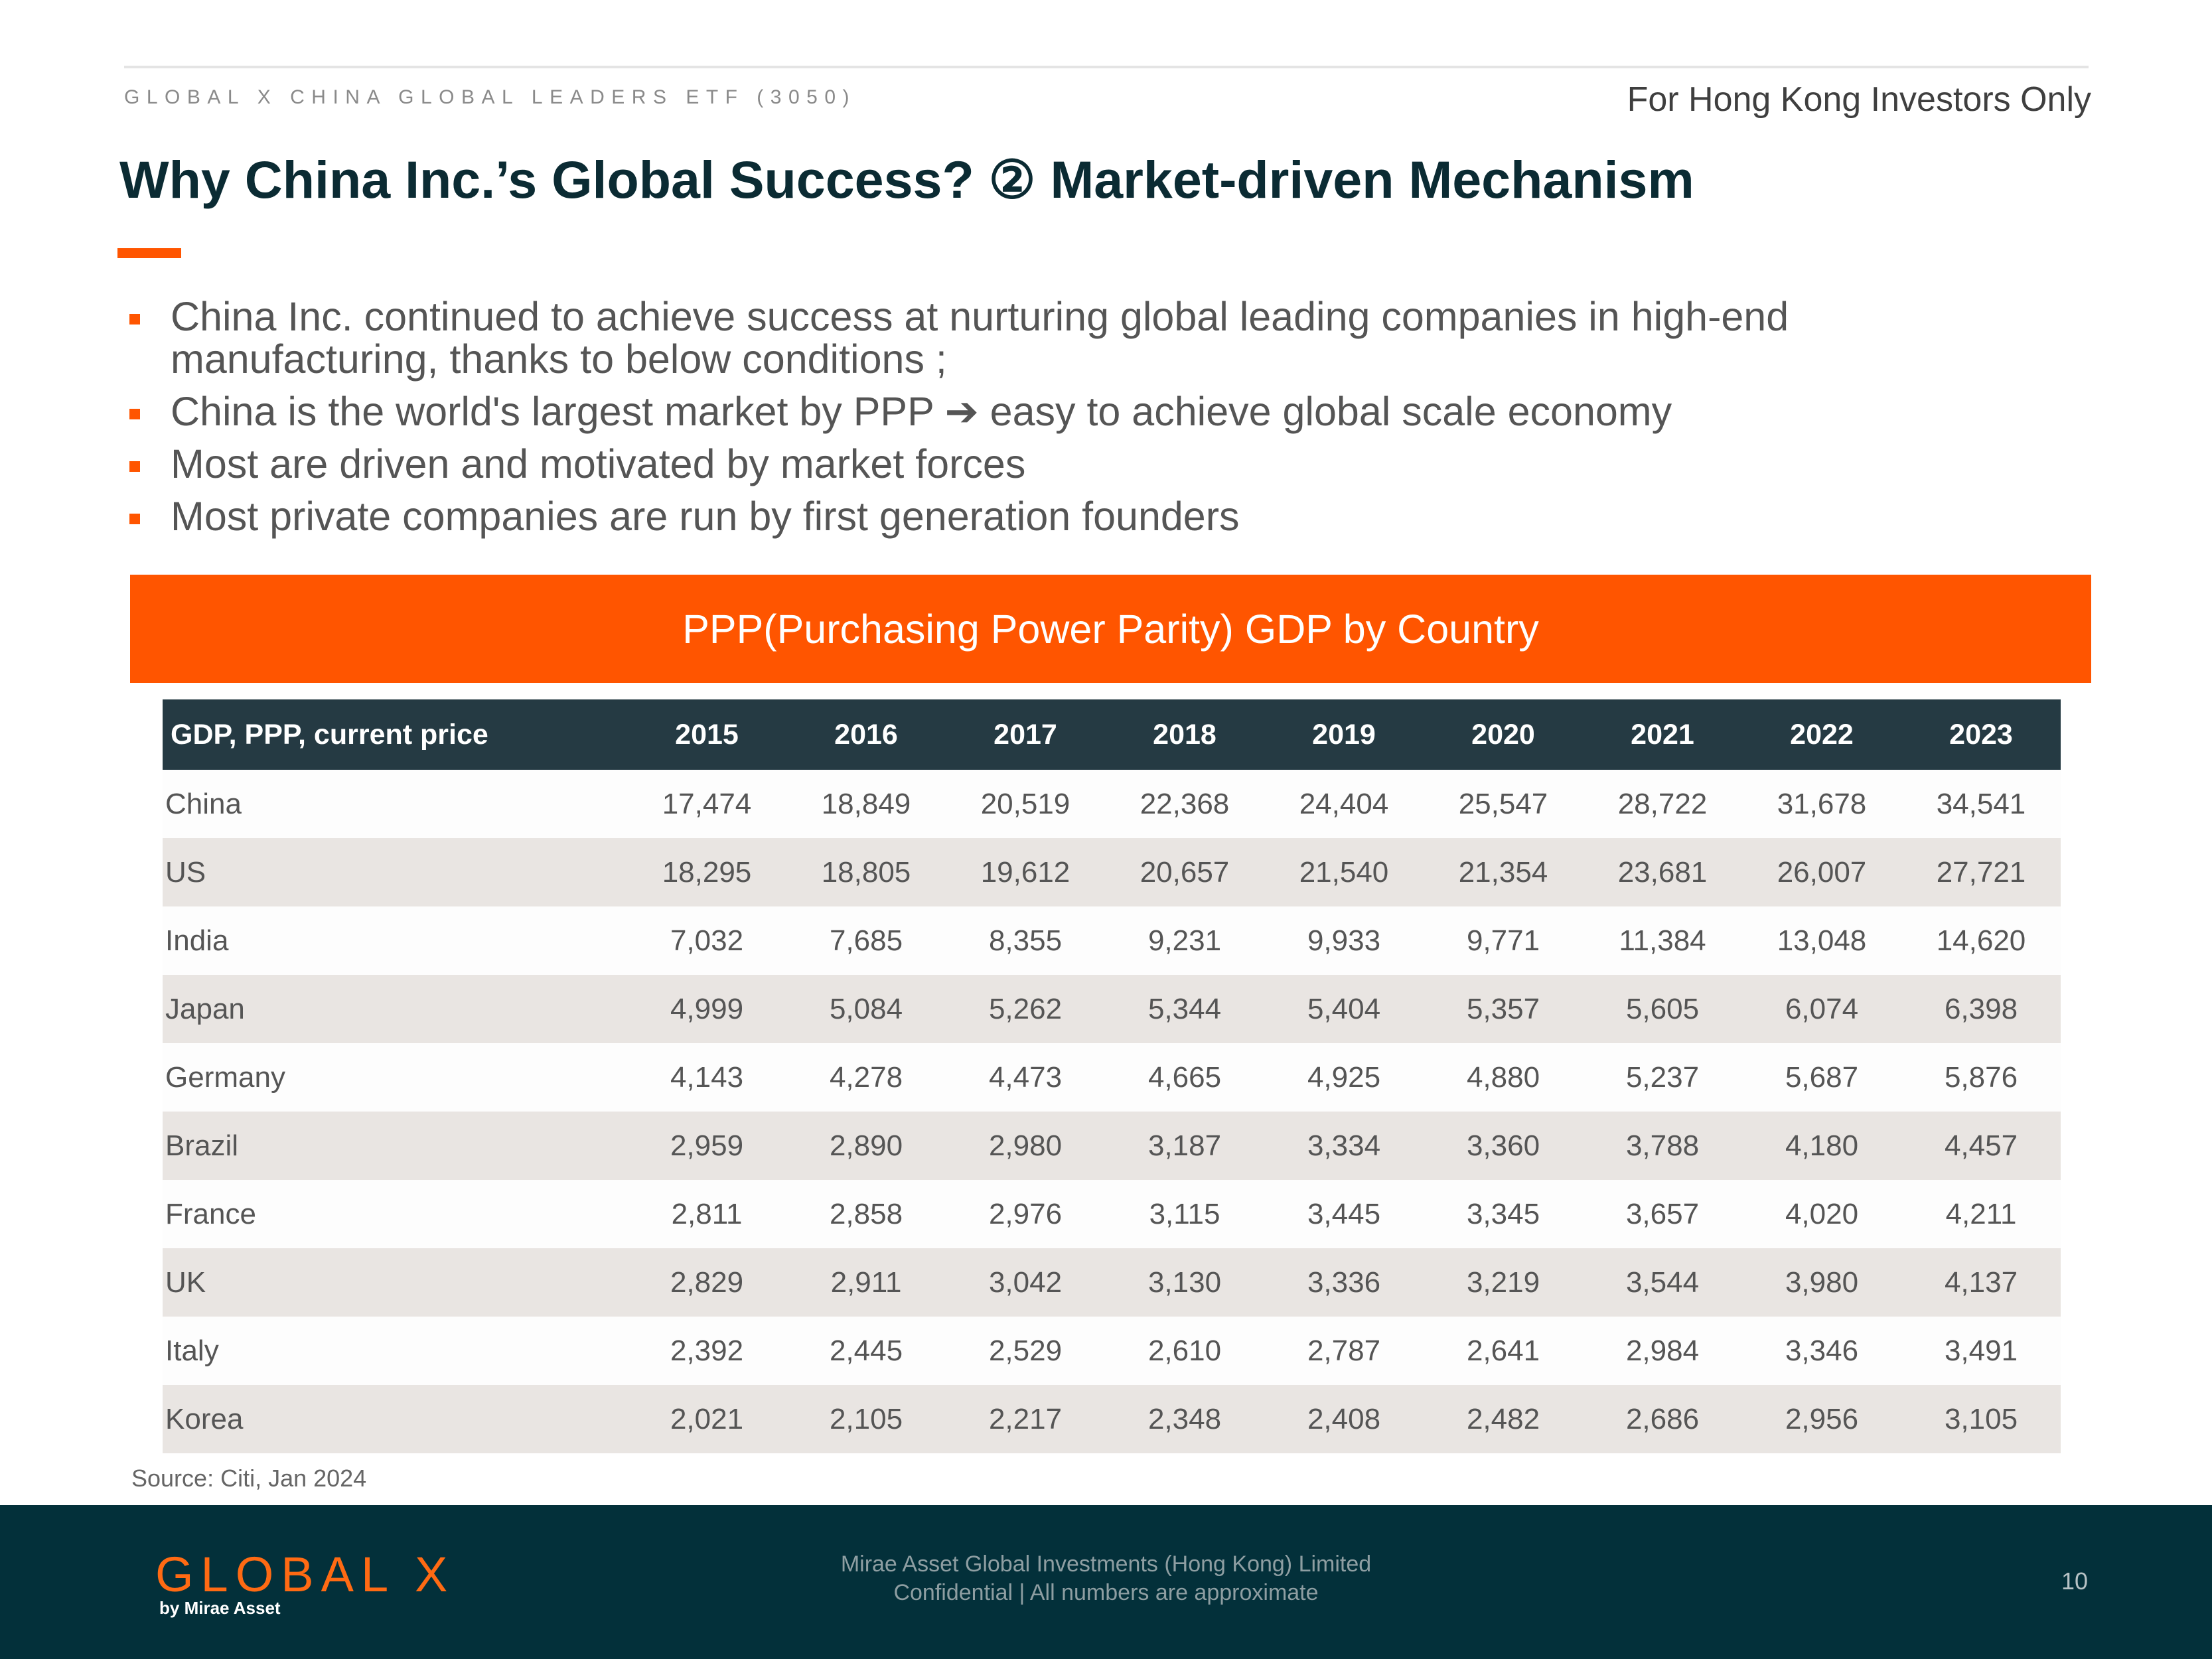 The height and width of the screenshot is (1659, 2212). Describe the element at coordinates (1344, 804) in the screenshot. I see `value-cell: 24,404` at that location.